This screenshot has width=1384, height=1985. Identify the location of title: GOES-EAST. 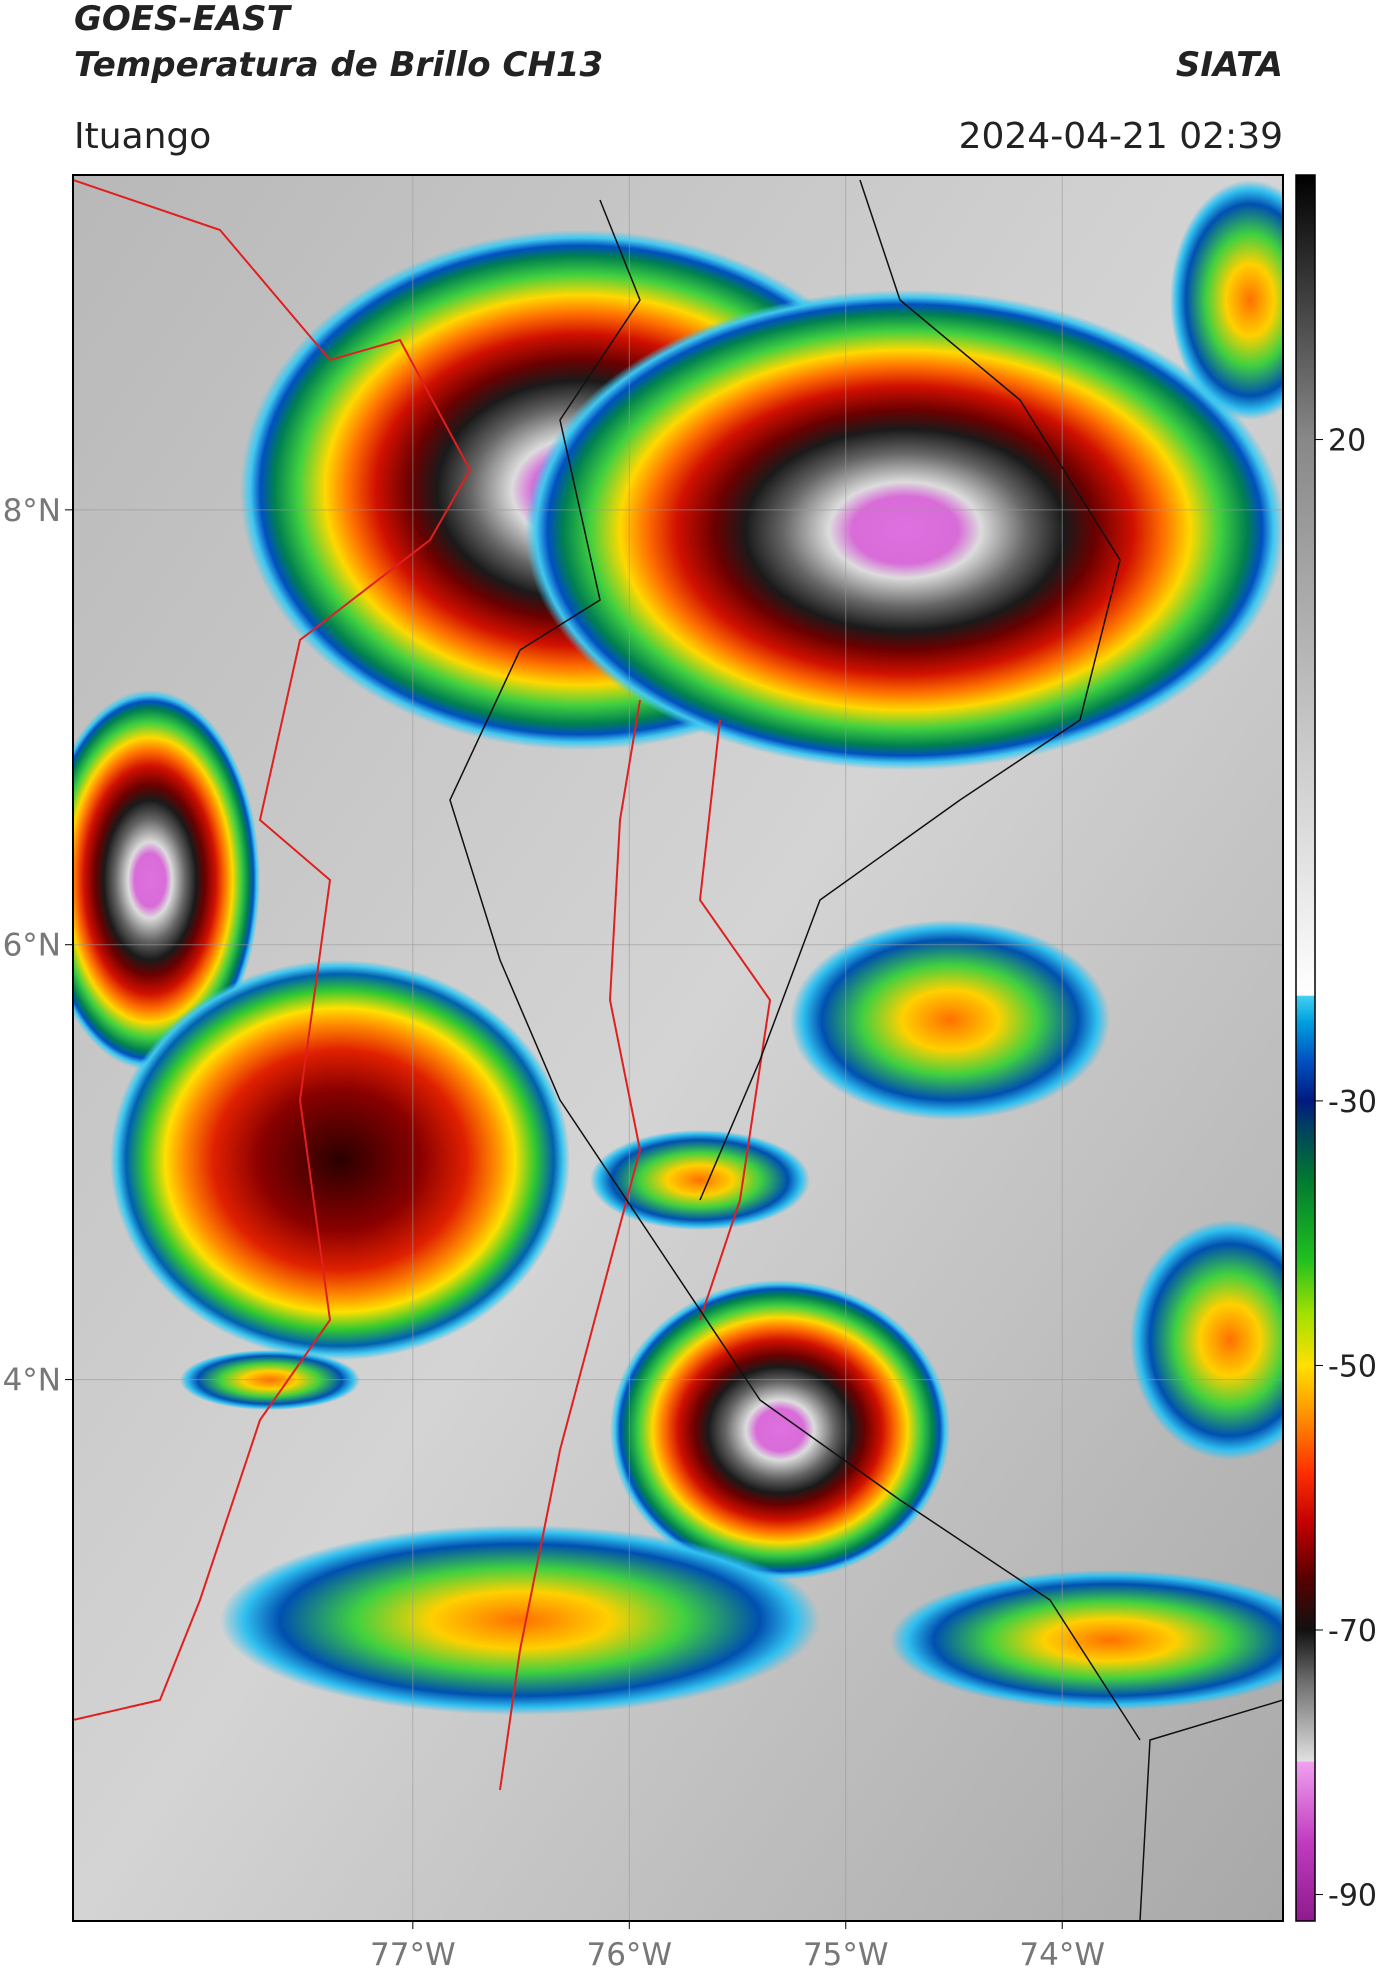
(183, 19).